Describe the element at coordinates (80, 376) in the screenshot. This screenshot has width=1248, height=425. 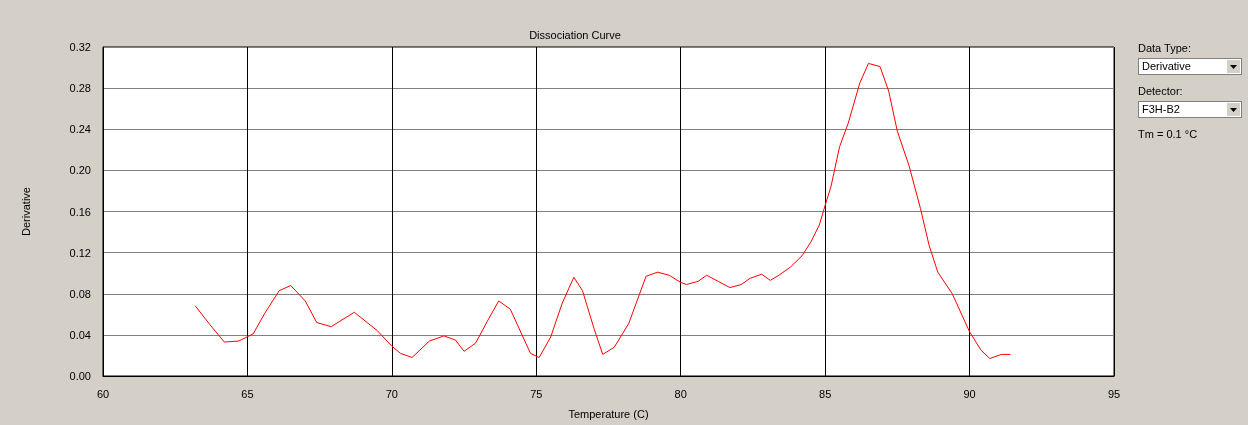
I see `y-tick-label: 0.00` at that location.